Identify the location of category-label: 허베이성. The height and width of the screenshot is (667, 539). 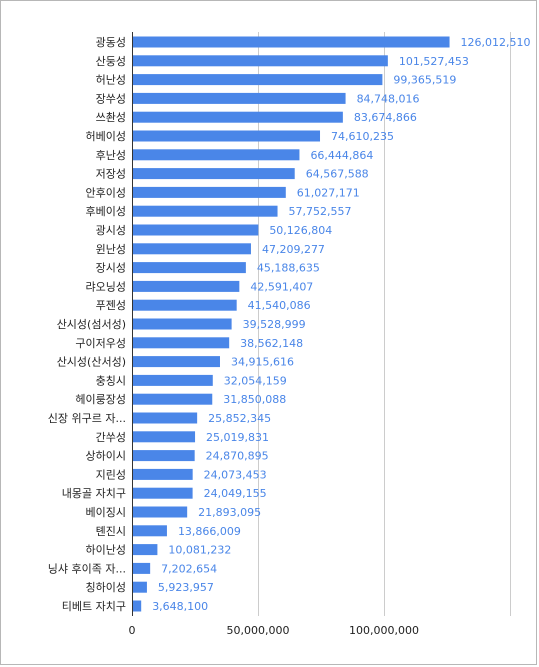
(106, 136).